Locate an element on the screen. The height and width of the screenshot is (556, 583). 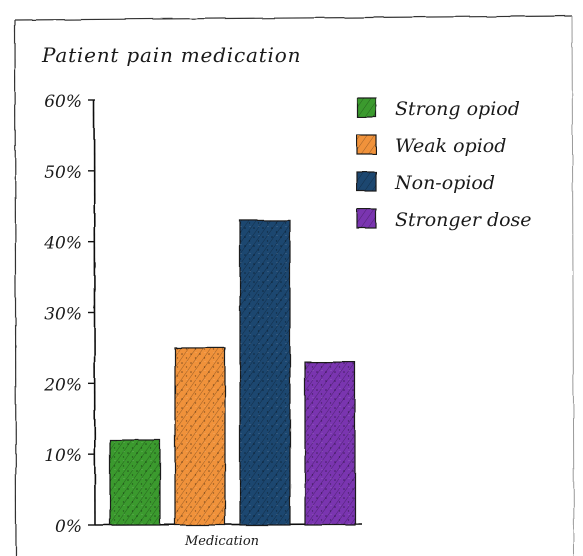
y-tick-label: 10% is located at coordinates (63, 456).